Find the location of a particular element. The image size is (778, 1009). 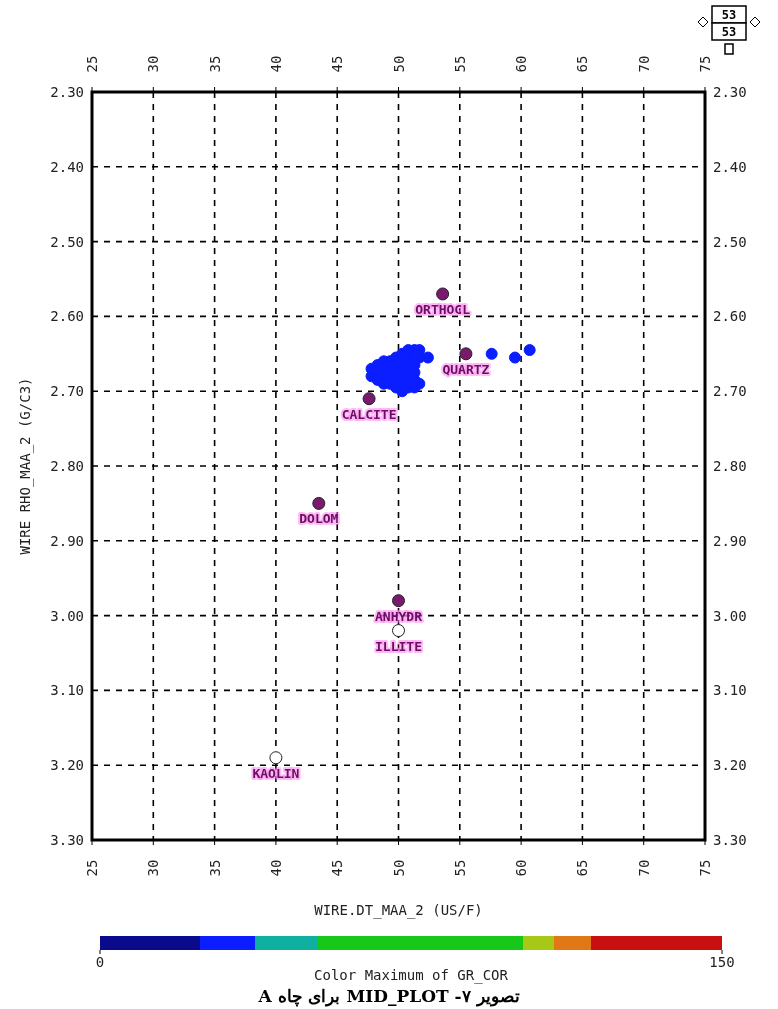

annotation: KAOLIN is located at coordinates (276, 773).